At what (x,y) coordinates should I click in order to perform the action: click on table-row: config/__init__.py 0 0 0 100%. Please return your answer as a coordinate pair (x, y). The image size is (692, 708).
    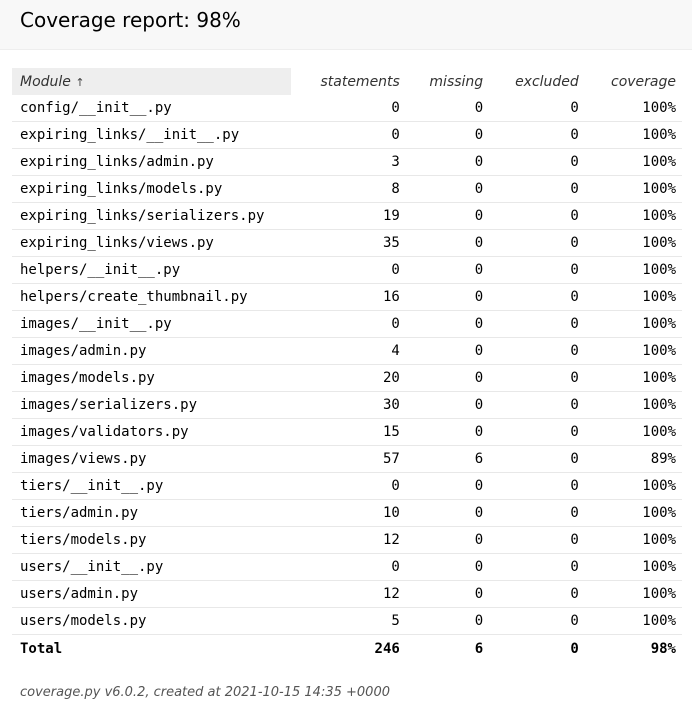
    Looking at the image, I should click on (347, 108).